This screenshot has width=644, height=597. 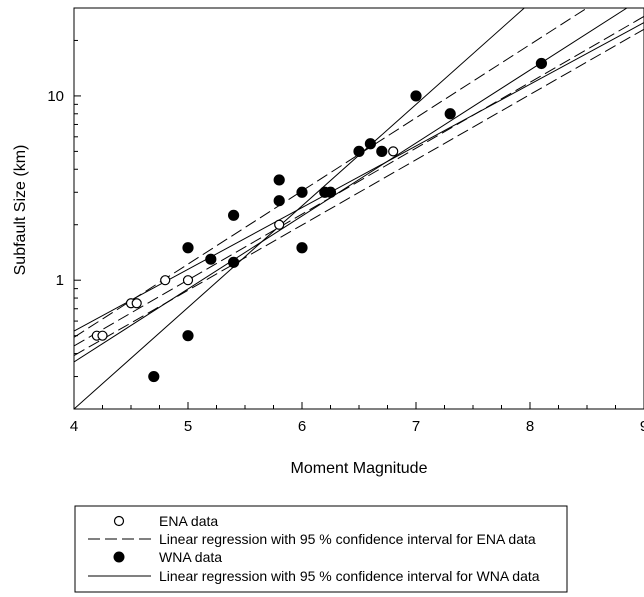 What do you see at coordinates (60, 280) in the screenshot?
I see `y-tick-label-1: 1` at bounding box center [60, 280].